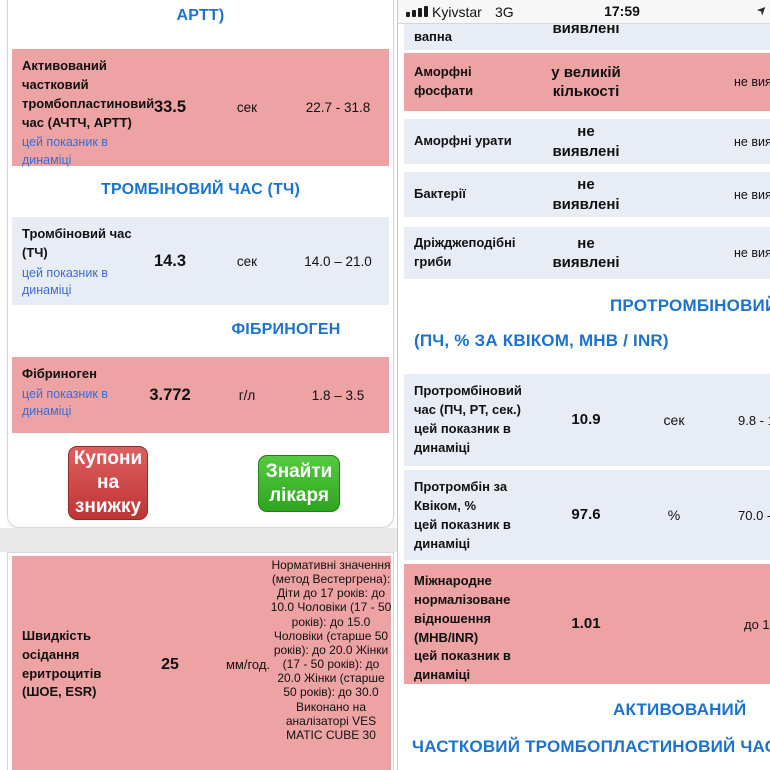 The image size is (770, 770). Describe the element at coordinates (200, 189) in the screenshot. I see `section-heading-thrombin-time: ТРОМБІНОВИЙ ЧАС (ТЧ)` at that location.